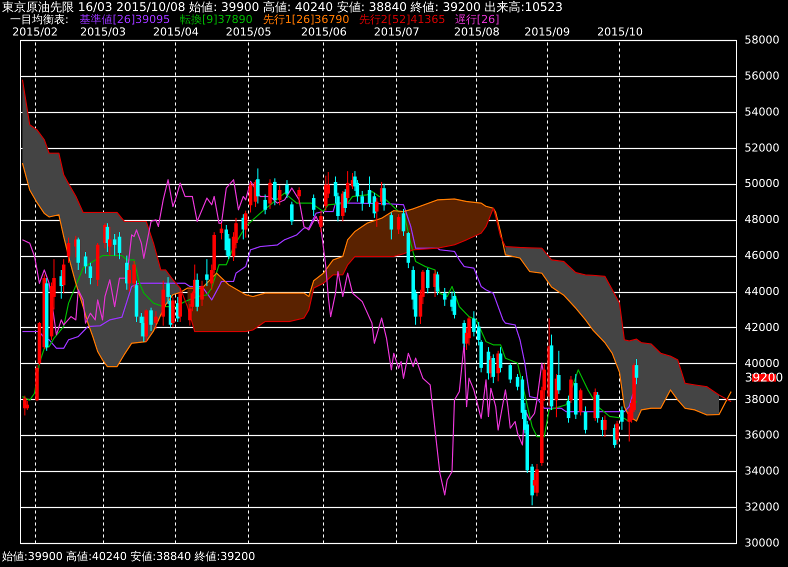 The image size is (788, 567). I want to click on y-tick-label: 42000, so click(762, 327).